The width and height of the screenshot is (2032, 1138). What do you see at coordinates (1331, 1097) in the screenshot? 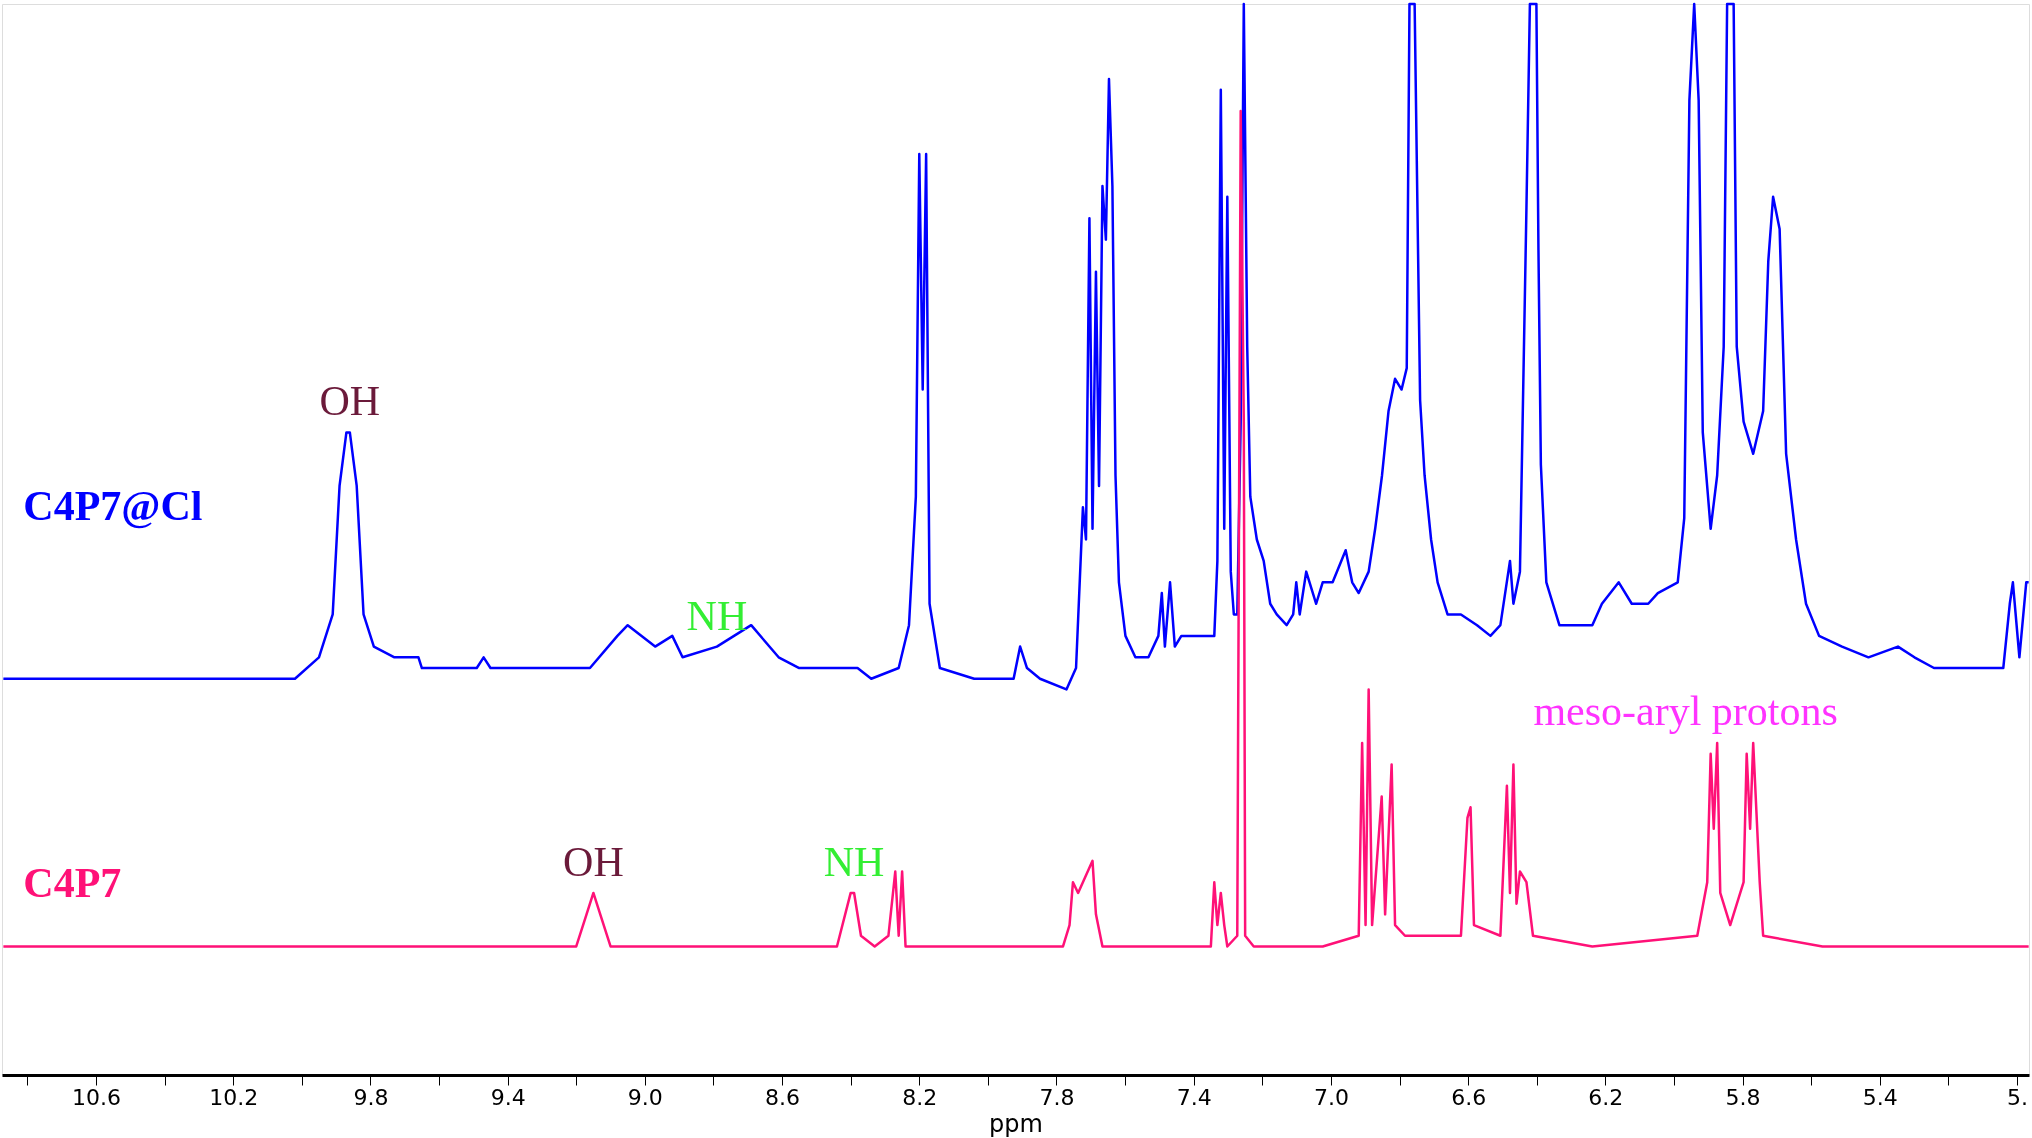
I see `x-tick-label: 7.0` at bounding box center [1331, 1097].